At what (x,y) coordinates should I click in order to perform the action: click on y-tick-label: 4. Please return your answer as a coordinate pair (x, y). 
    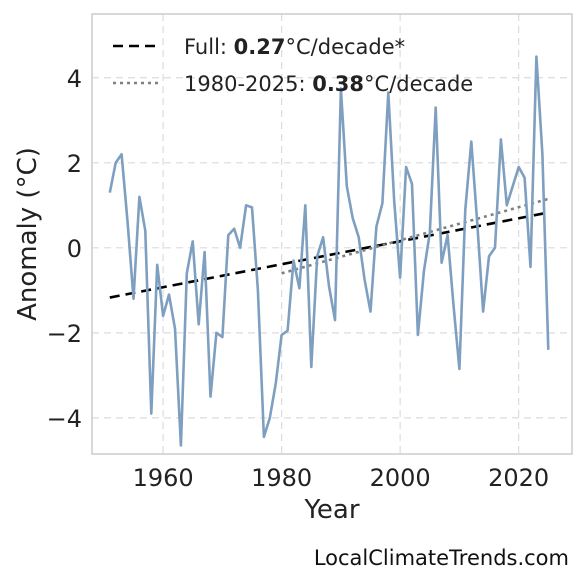
    Looking at the image, I should click on (74, 79).